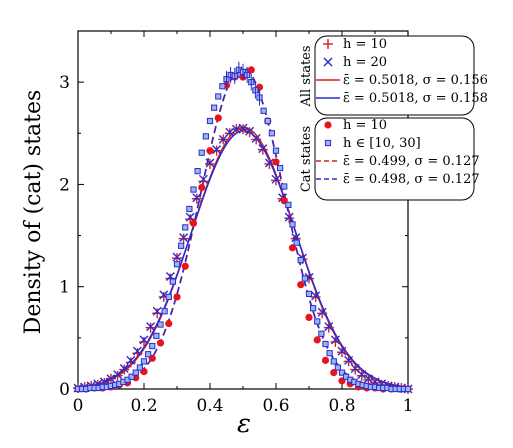 The image size is (513, 448). What do you see at coordinates (244, 424) in the screenshot?
I see `x-axis-label: ε` at bounding box center [244, 424].